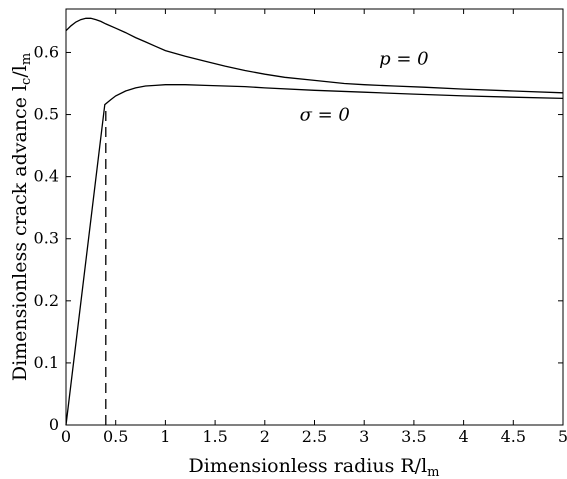 The image size is (567, 479). What do you see at coordinates (46, 176) in the screenshot?
I see `y-tick-label: 0.4` at bounding box center [46, 176].